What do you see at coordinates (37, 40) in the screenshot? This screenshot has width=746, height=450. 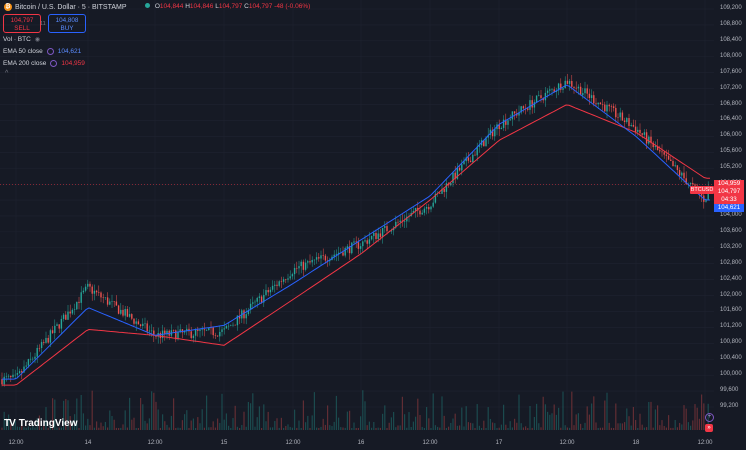 I see `eye-icon: ◉` at bounding box center [37, 40].